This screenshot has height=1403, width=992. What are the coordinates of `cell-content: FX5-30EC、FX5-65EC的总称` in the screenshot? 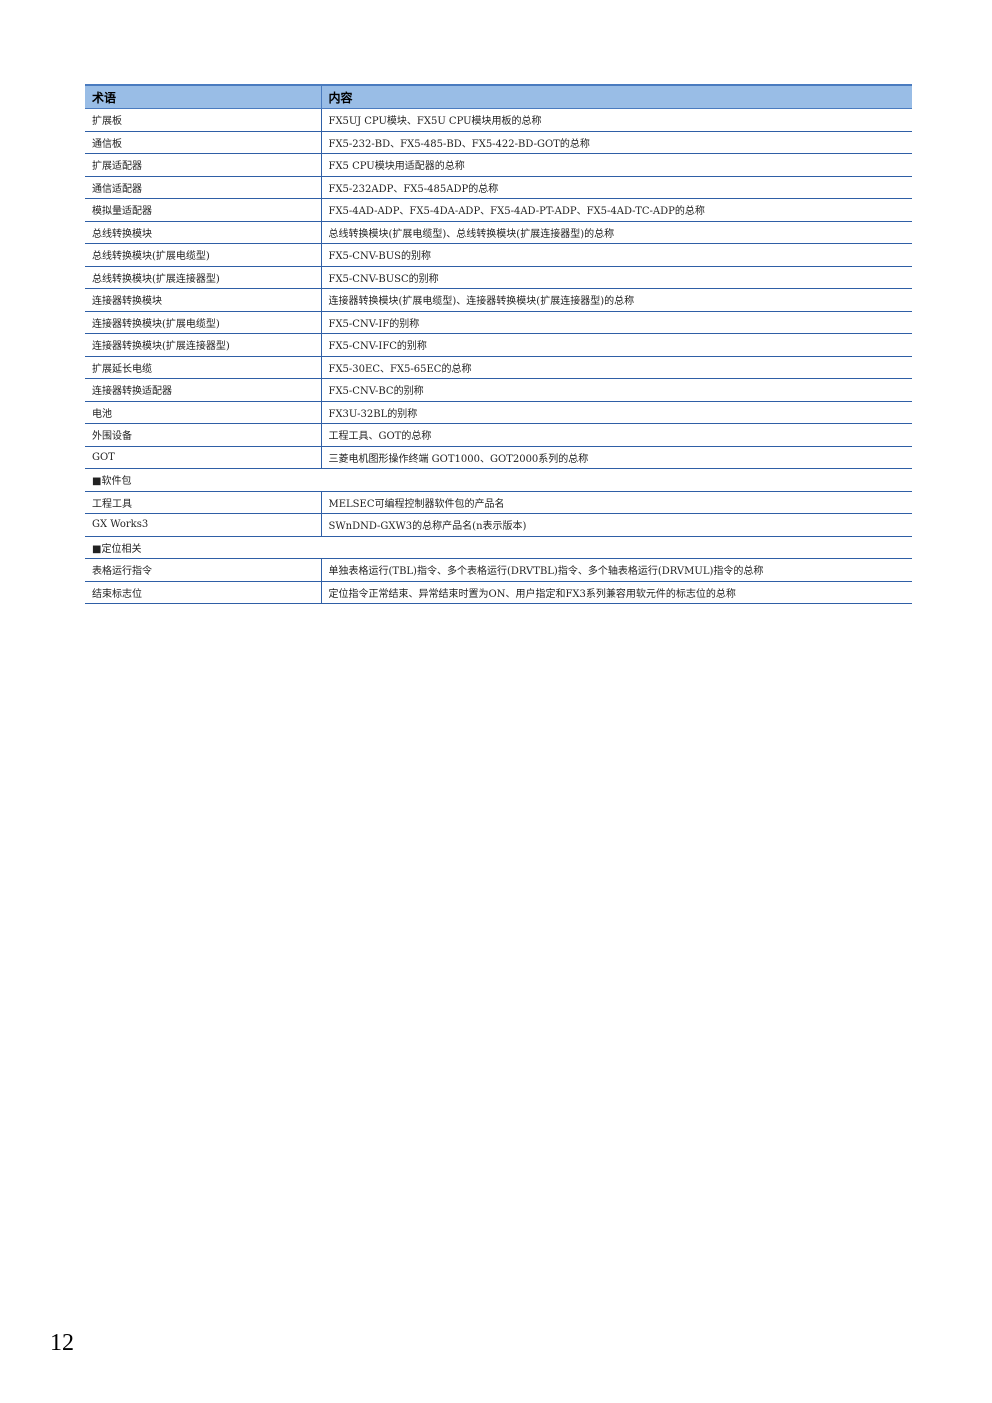 It's located at (616, 367).